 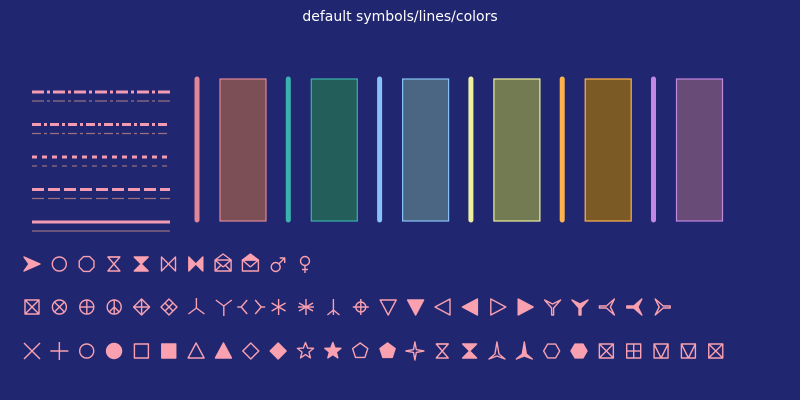 I want to click on chart-title: default symbols/lines/colors, so click(x=399, y=17).